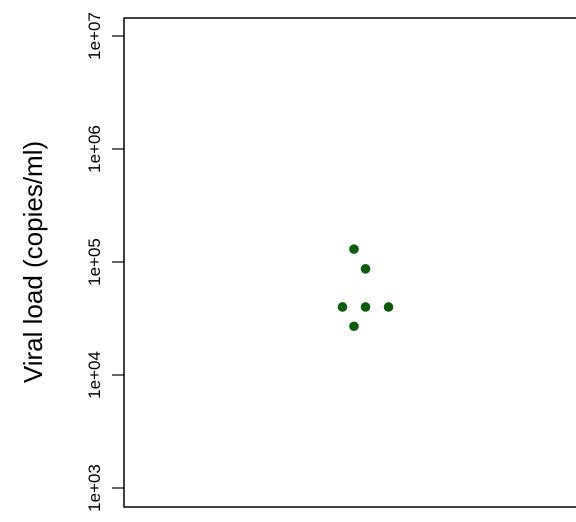 The height and width of the screenshot is (522, 576). I want to click on y-tick-label: 1e+05, so click(94, 262).